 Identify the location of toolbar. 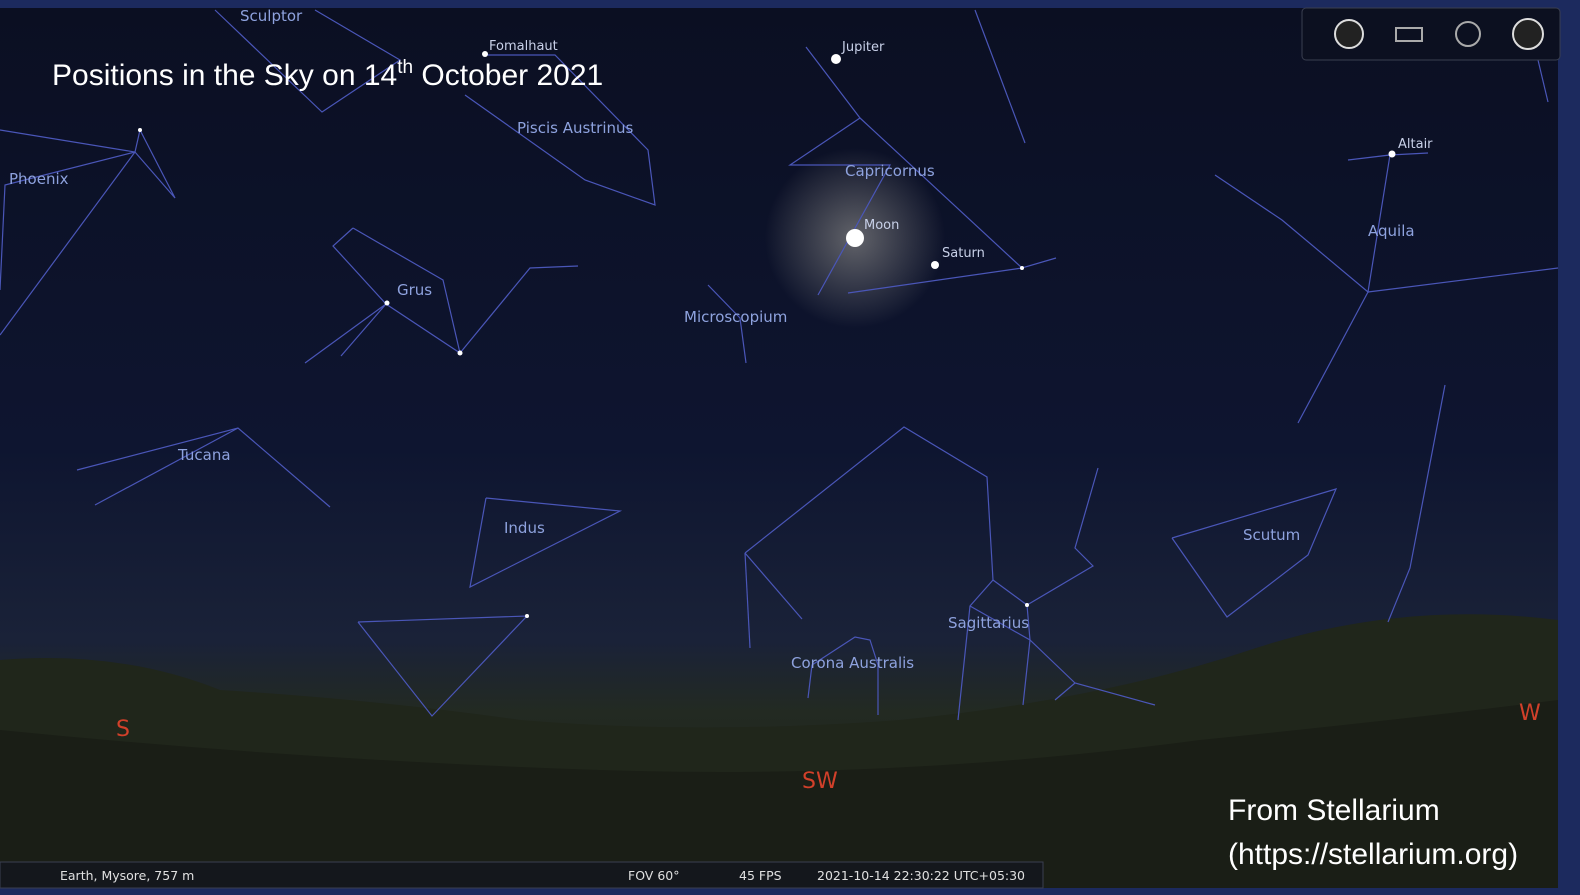
(1431, 34).